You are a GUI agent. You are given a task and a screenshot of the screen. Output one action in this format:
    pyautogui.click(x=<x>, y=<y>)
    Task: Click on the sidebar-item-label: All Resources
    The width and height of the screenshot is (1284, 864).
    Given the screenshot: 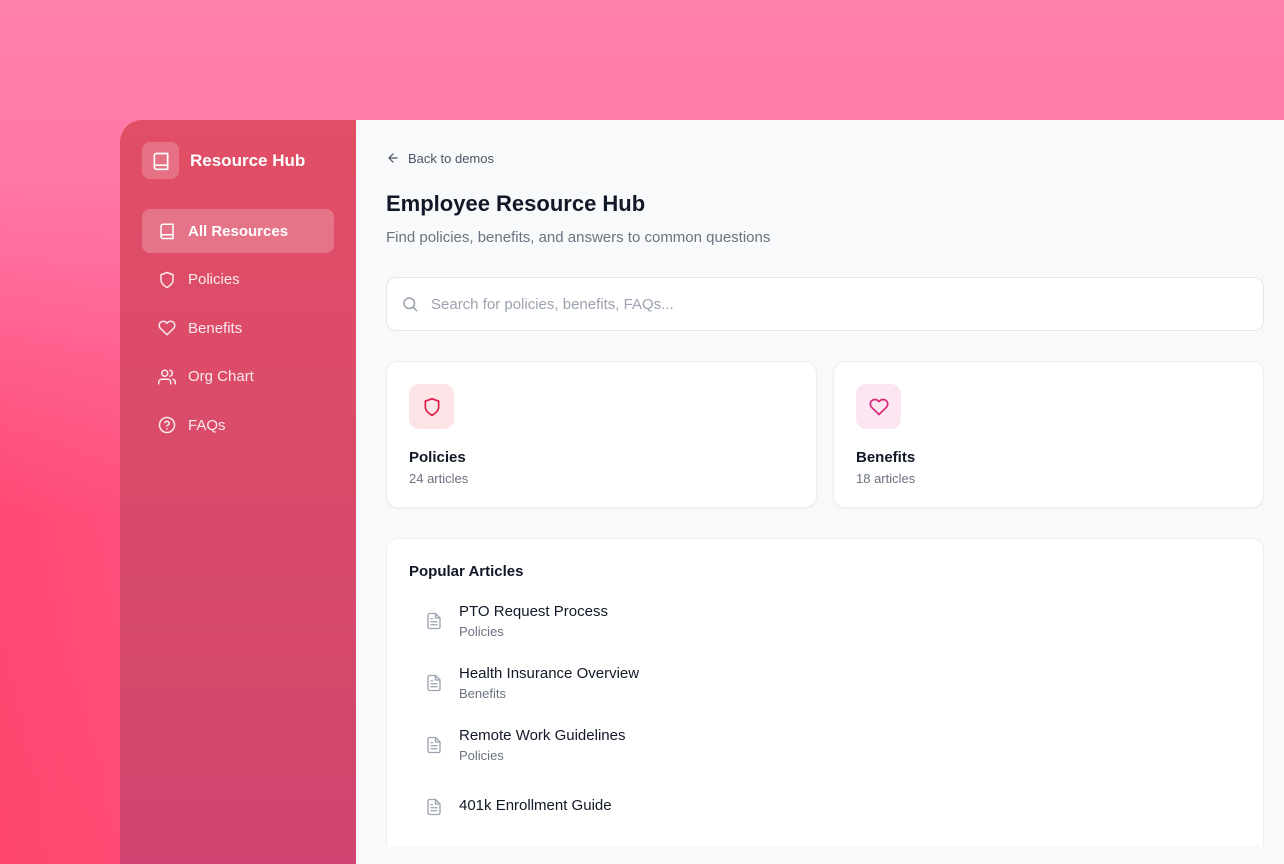 What is the action you would take?
    pyautogui.click(x=238, y=231)
    